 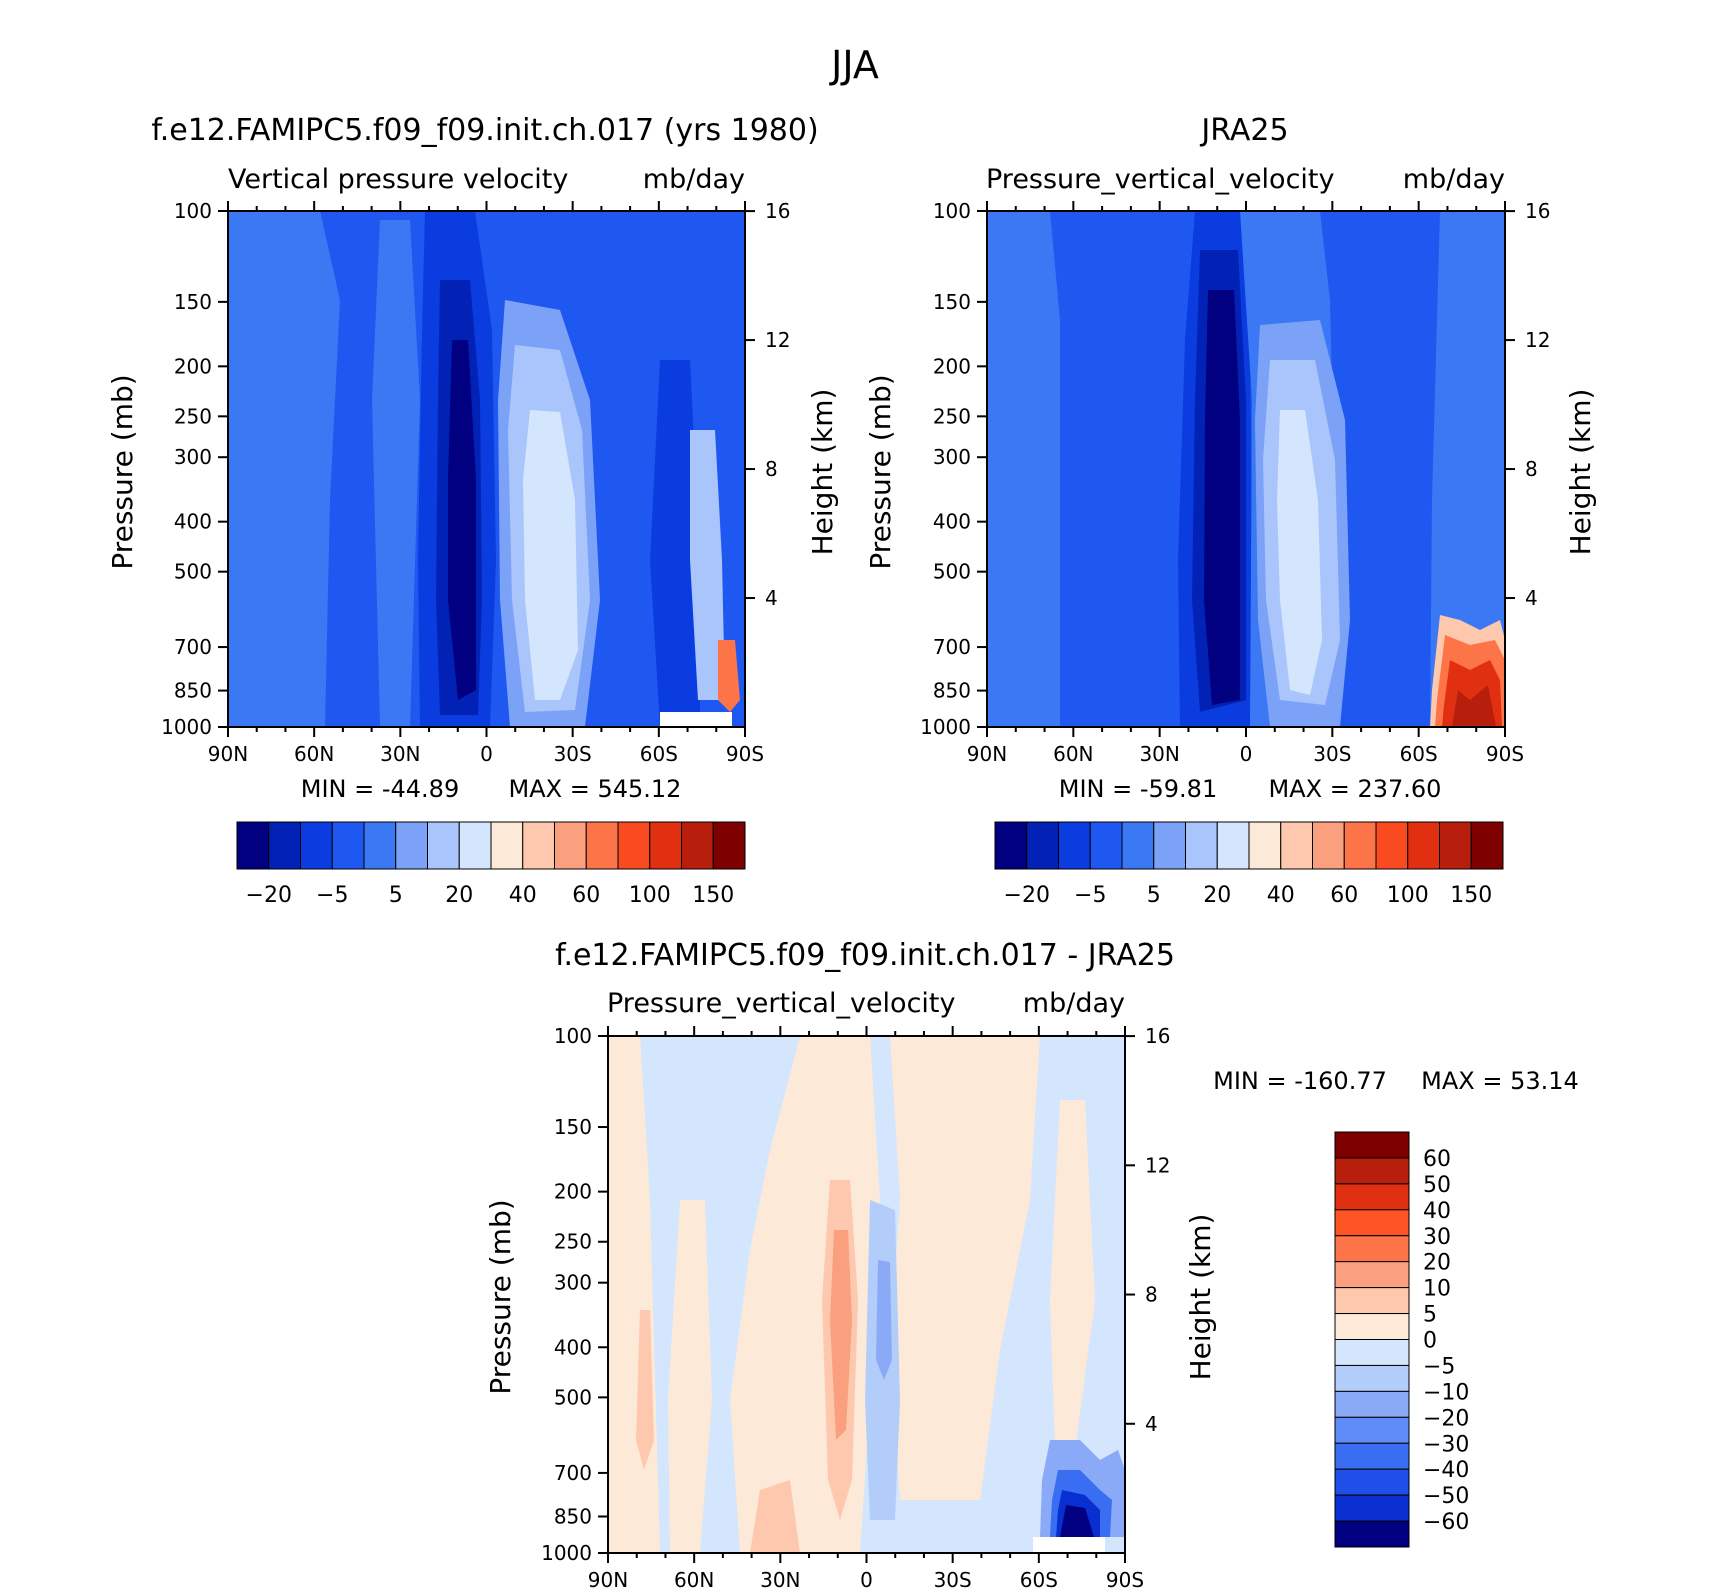 I want to click on obs-band-southpole, so click(x=1467, y=469).